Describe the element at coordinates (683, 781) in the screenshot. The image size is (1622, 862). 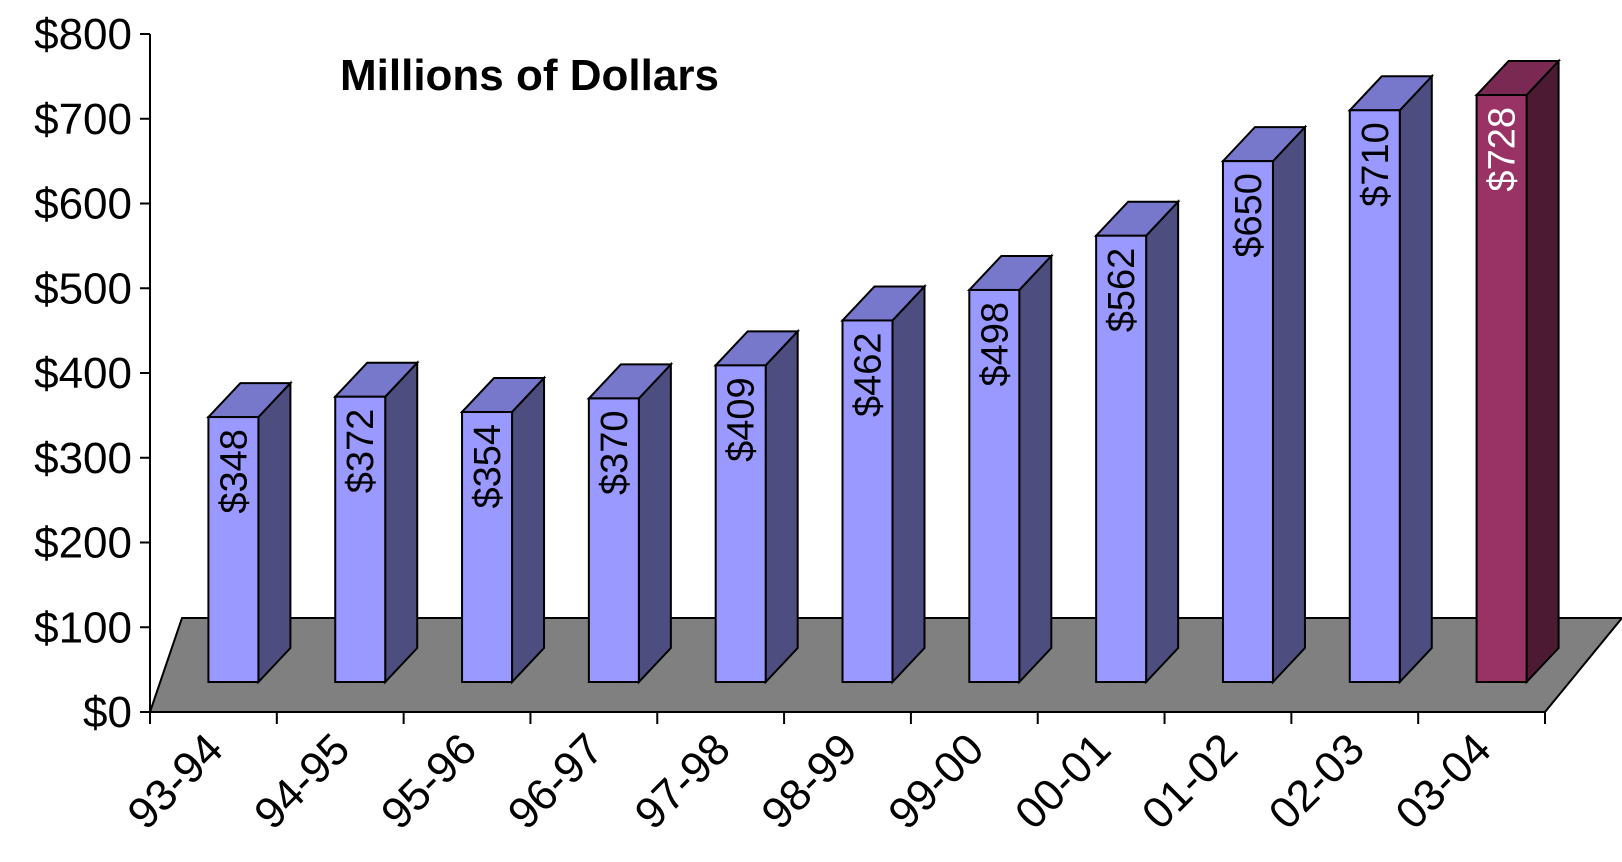
I see `x-category-label: 97-98` at that location.